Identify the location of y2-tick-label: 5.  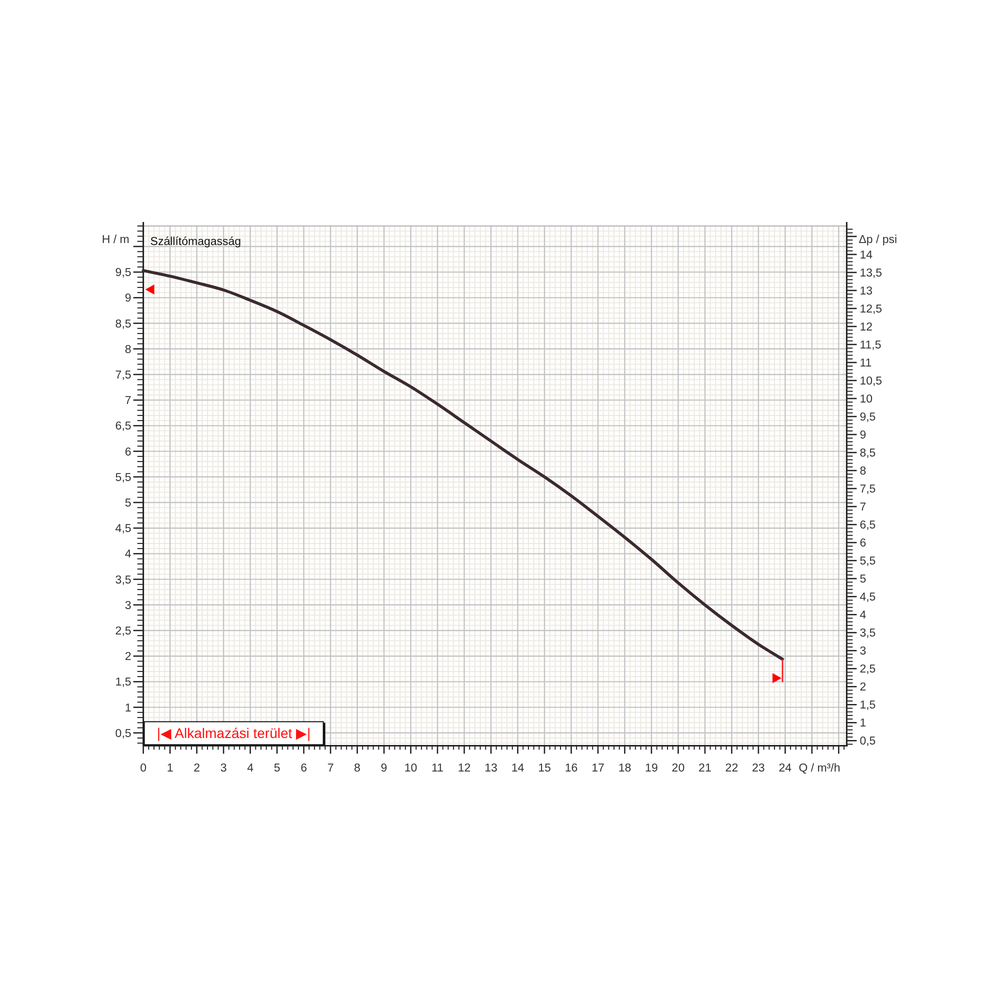
(863, 580).